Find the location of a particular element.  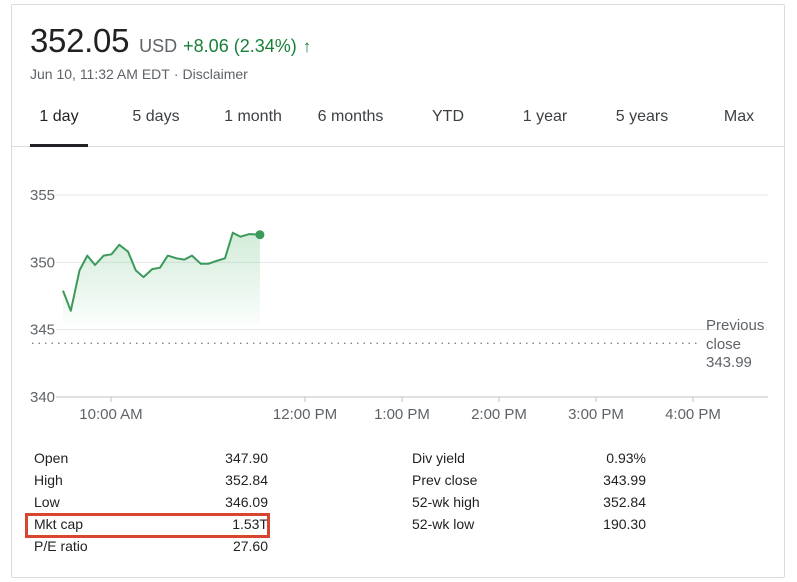

stat-value: 190.30 is located at coordinates (624, 524).